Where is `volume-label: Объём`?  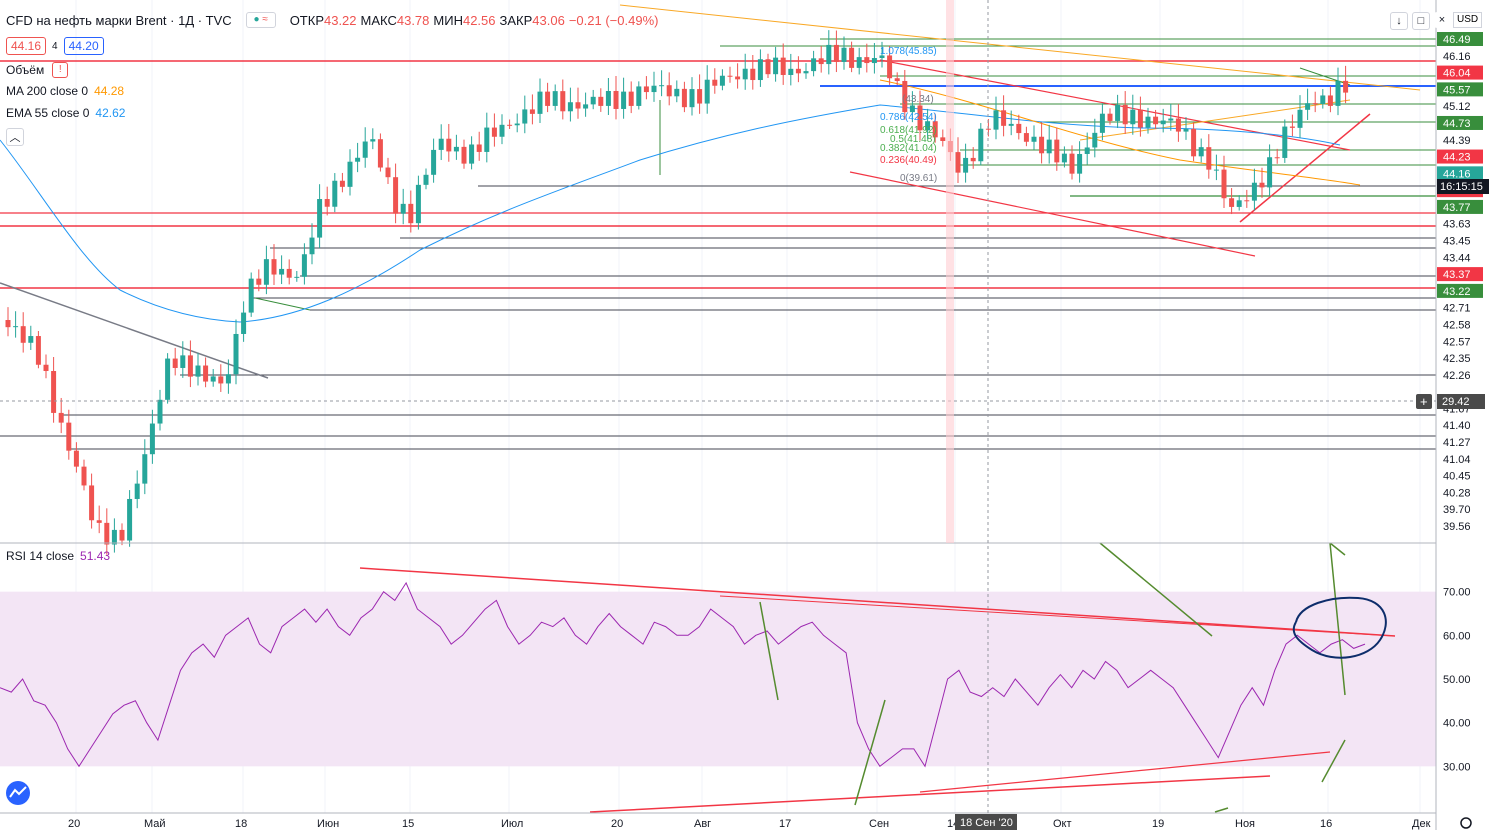 volume-label: Объём is located at coordinates (25, 70).